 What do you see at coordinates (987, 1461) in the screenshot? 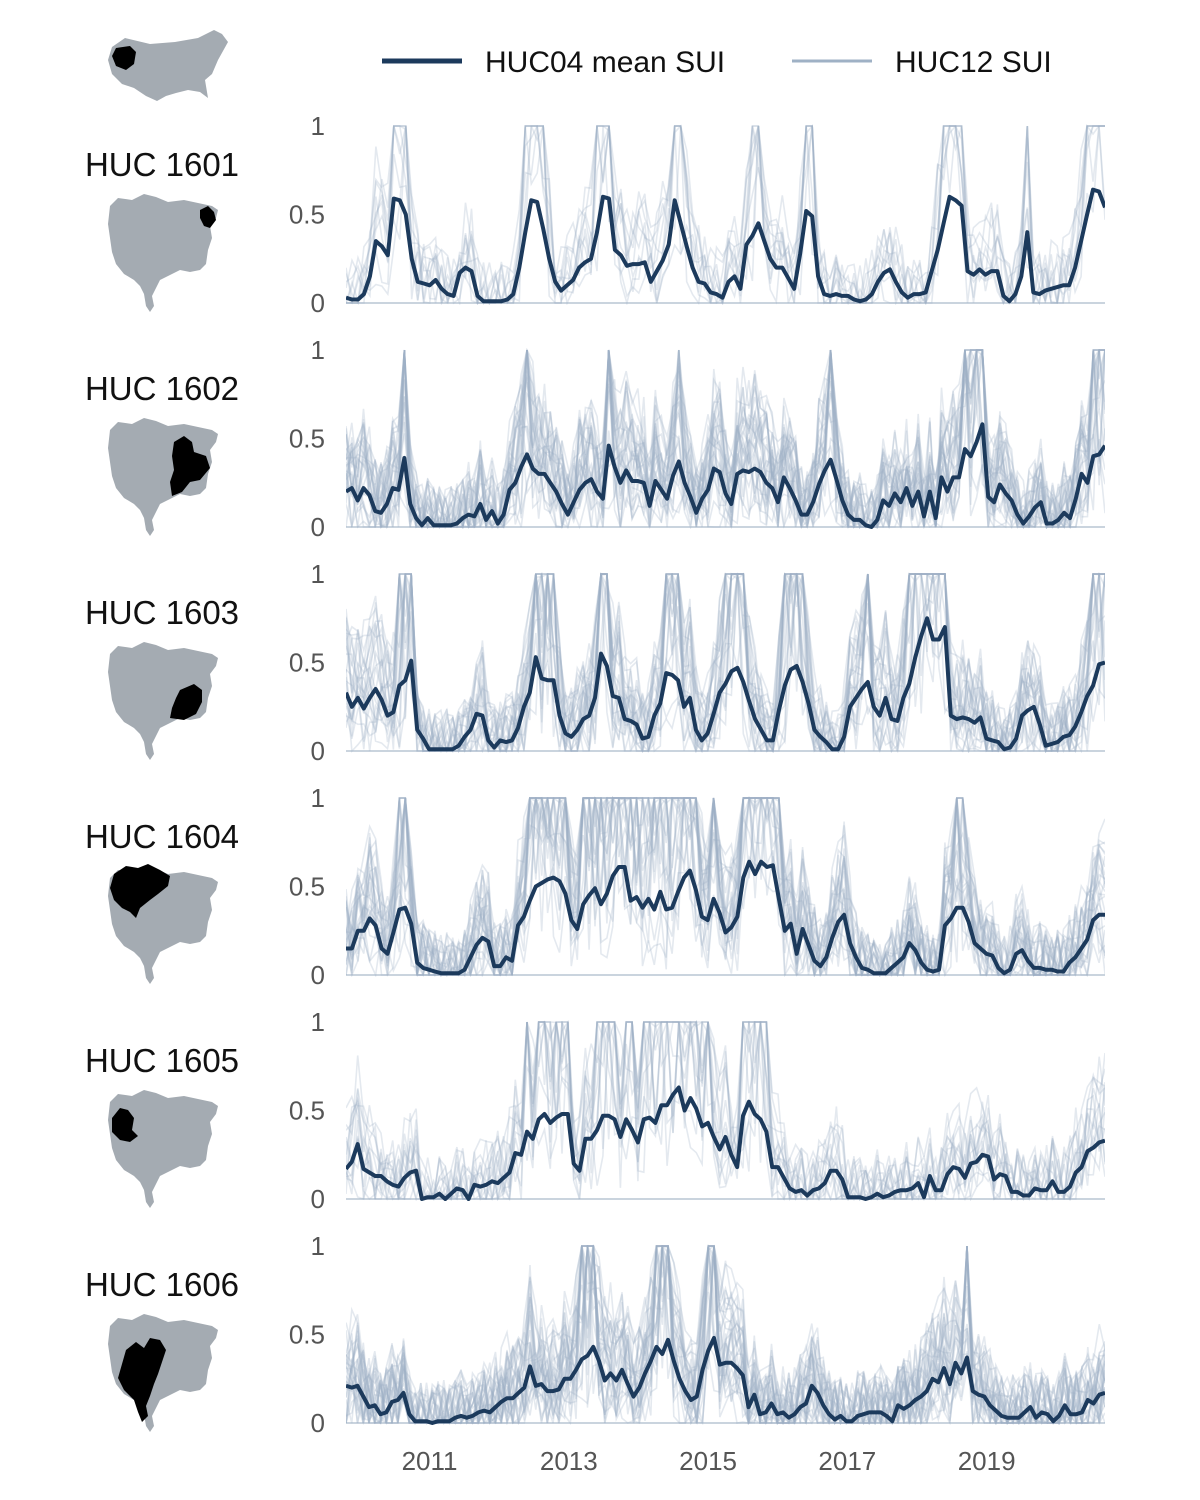
I see `x-tick-label: 2019` at bounding box center [987, 1461].